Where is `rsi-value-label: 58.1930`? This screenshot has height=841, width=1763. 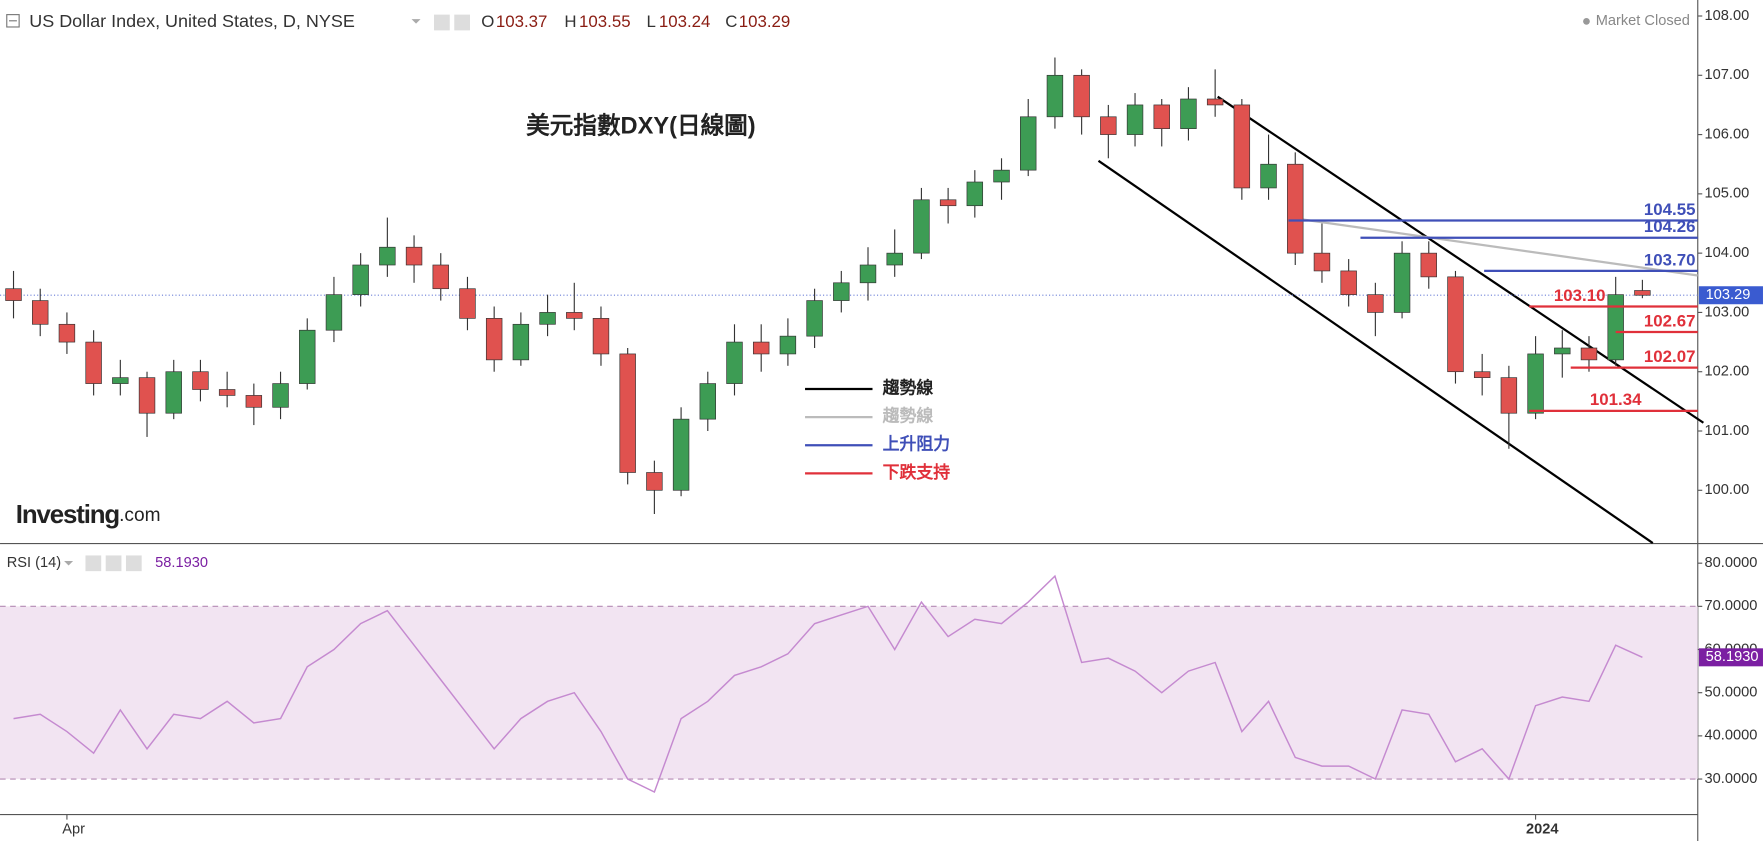 rsi-value-label: 58.1930 is located at coordinates (1732, 657).